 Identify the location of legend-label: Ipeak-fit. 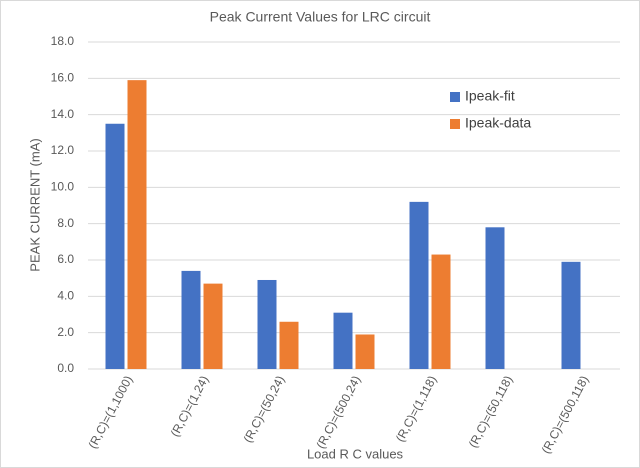
(490, 96).